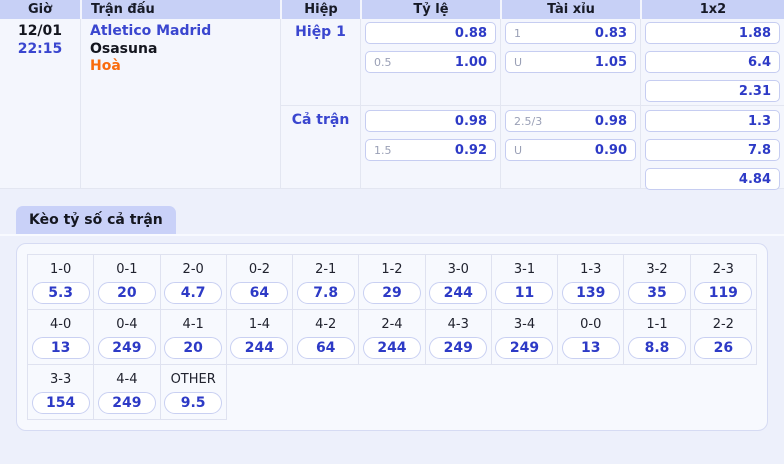 This screenshot has height=464, width=784. I want to click on score-label: 3-1, so click(524, 269).